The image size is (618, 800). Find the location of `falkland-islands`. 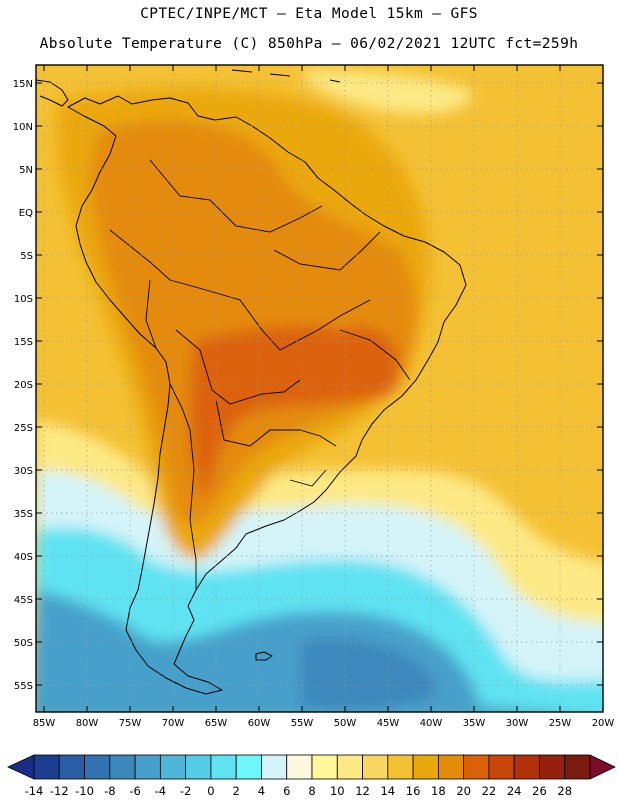

falkland-islands is located at coordinates (264, 656).